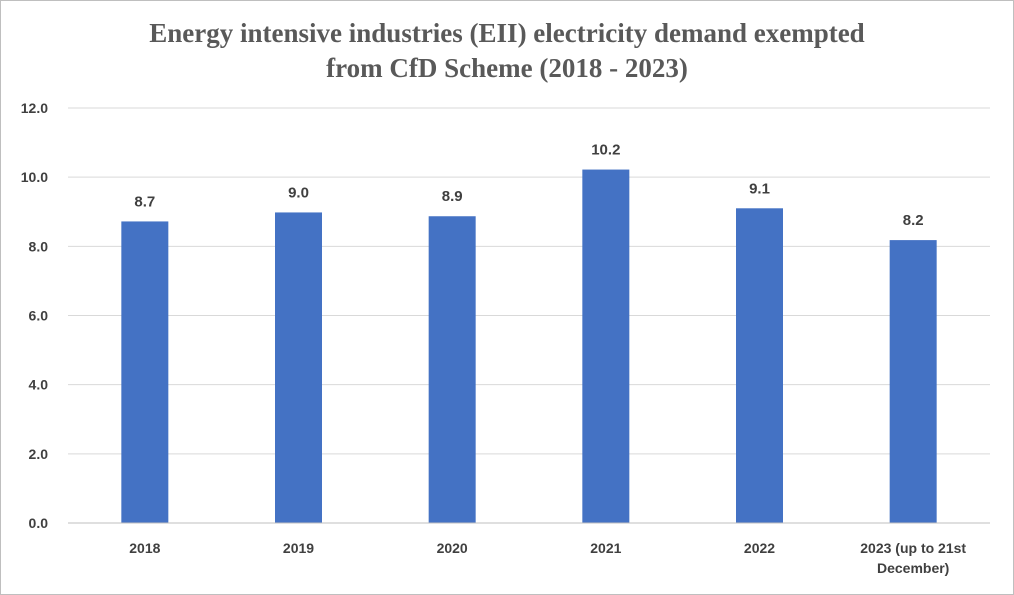 The image size is (1014, 595). What do you see at coordinates (913, 548) in the screenshot?
I see `x-tick-label-5-line-1: 2023 (up to 21st` at bounding box center [913, 548].